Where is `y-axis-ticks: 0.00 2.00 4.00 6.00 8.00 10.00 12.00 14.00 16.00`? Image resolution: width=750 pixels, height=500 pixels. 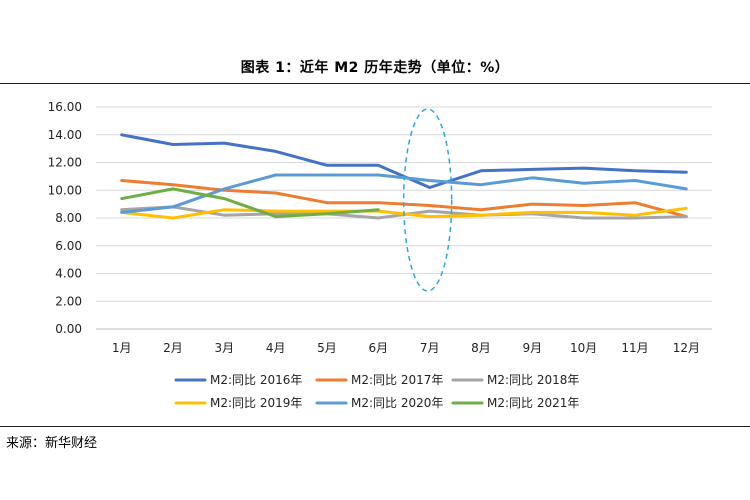 y-axis-ticks: 0.00 2.00 4.00 6.00 8.00 10.00 12.00 14.00 16.00 is located at coordinates (65, 218).